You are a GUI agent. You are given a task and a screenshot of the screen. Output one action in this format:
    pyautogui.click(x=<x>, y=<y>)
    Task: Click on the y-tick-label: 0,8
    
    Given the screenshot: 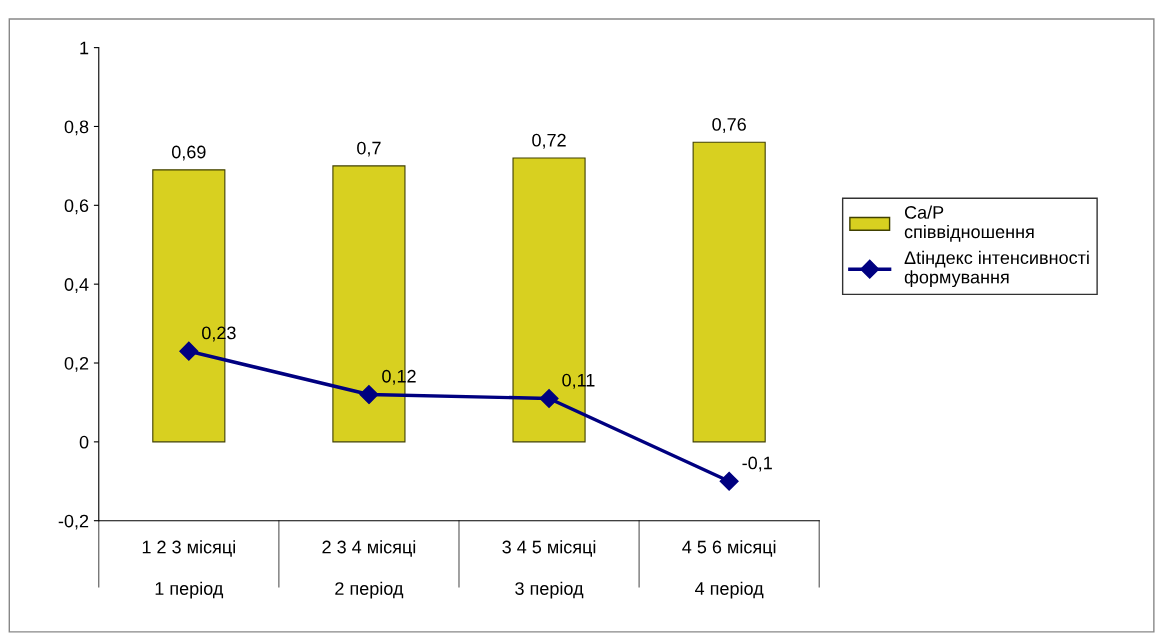 What is the action you would take?
    pyautogui.click(x=76, y=128)
    